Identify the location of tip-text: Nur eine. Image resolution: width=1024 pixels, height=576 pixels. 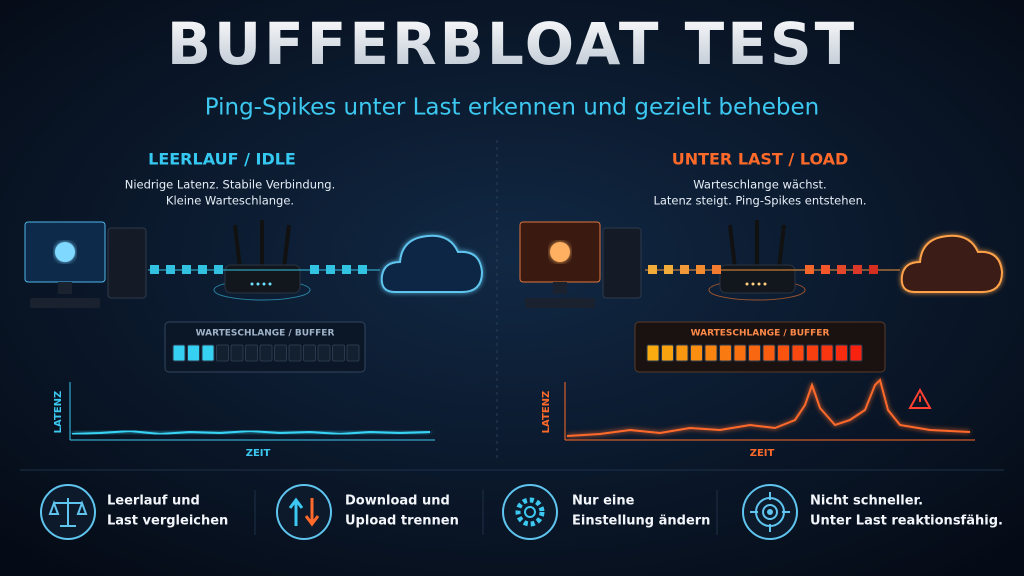
(603, 501).